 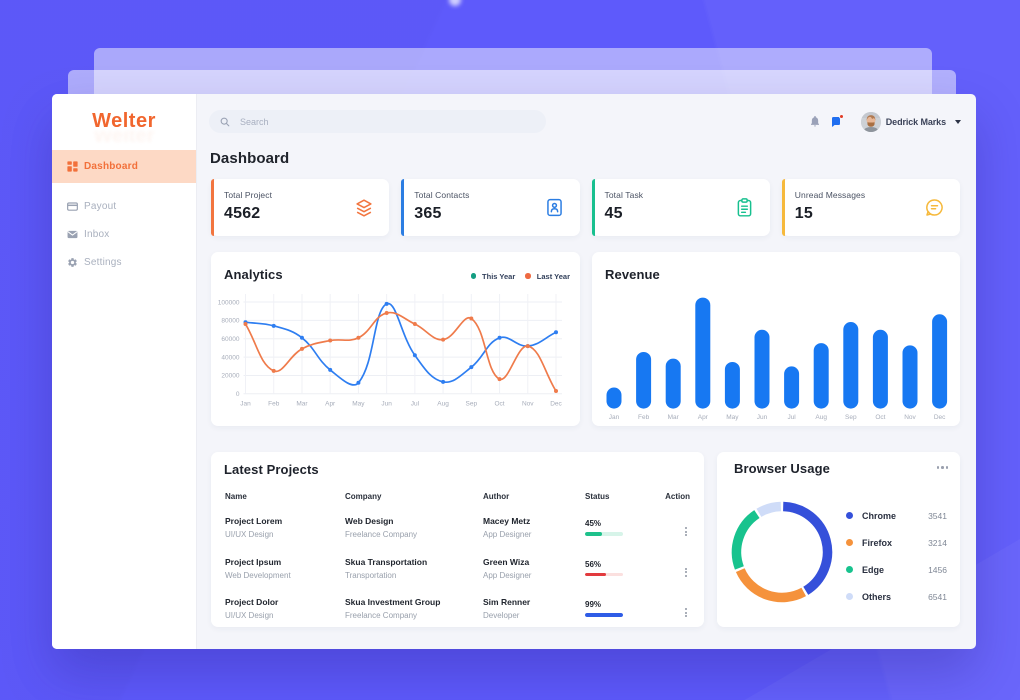 I want to click on sidebar-item-label: Dashboard, so click(x=111, y=166).